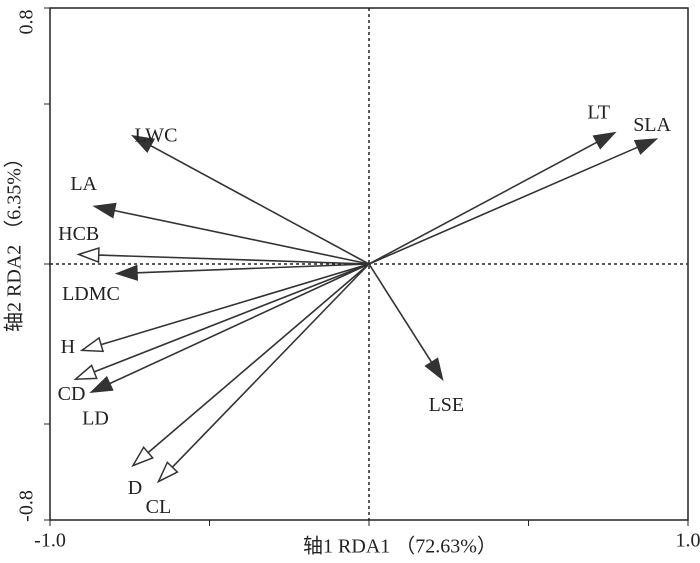 The height and width of the screenshot is (563, 700). Describe the element at coordinates (91, 294) in the screenshot. I see `vector-label: LDMC` at that location.